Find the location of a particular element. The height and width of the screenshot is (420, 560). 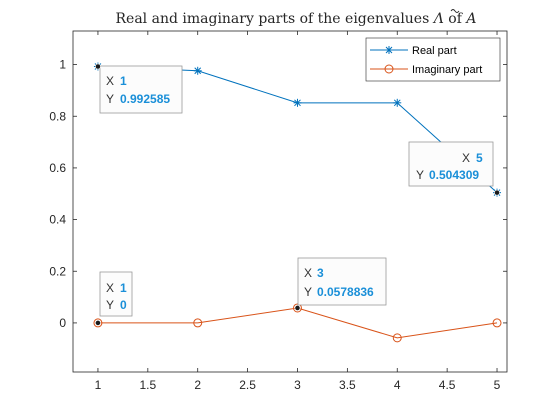

chart-title-symbol: Λ is located at coordinates (438, 19).